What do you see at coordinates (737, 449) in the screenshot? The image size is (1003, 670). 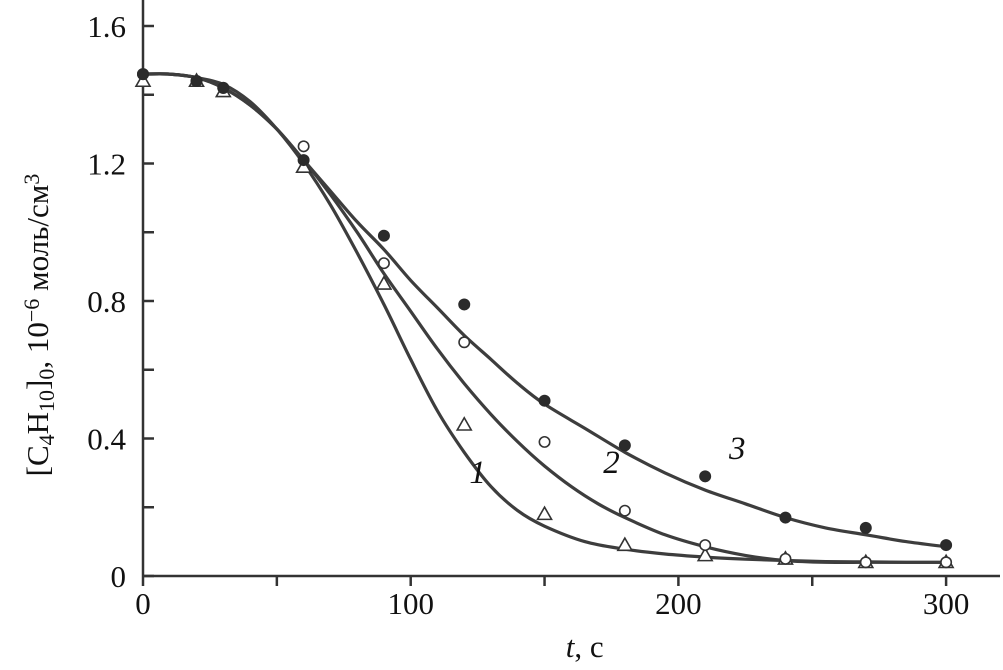 I see `curve-label-3: 3` at bounding box center [737, 449].